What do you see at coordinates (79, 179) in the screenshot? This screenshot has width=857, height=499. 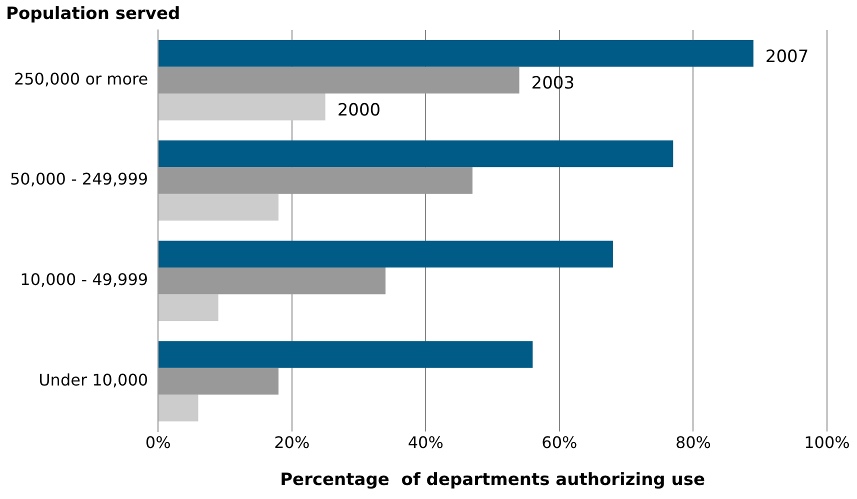 I see `y-tick-label: 50,000 - 249,999` at bounding box center [79, 179].